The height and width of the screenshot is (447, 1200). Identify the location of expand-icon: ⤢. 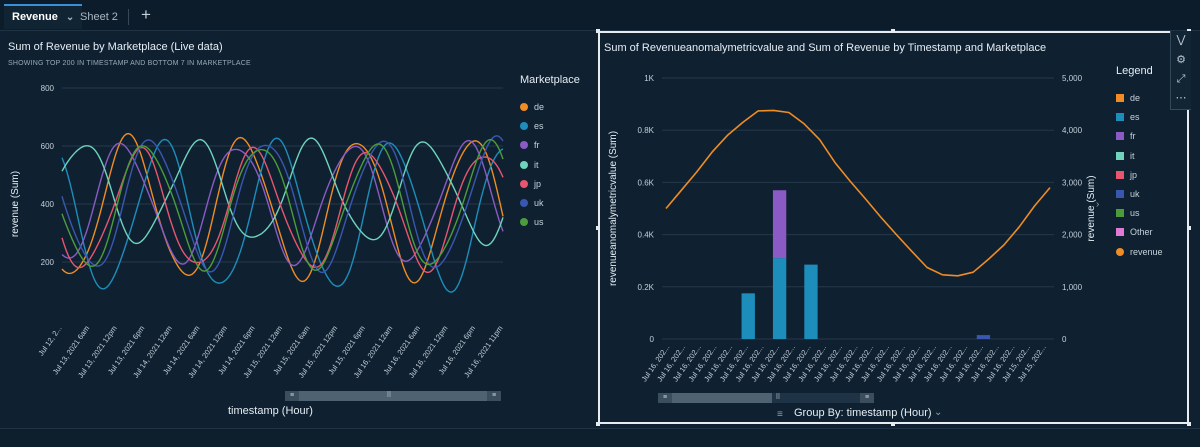
(1181, 79).